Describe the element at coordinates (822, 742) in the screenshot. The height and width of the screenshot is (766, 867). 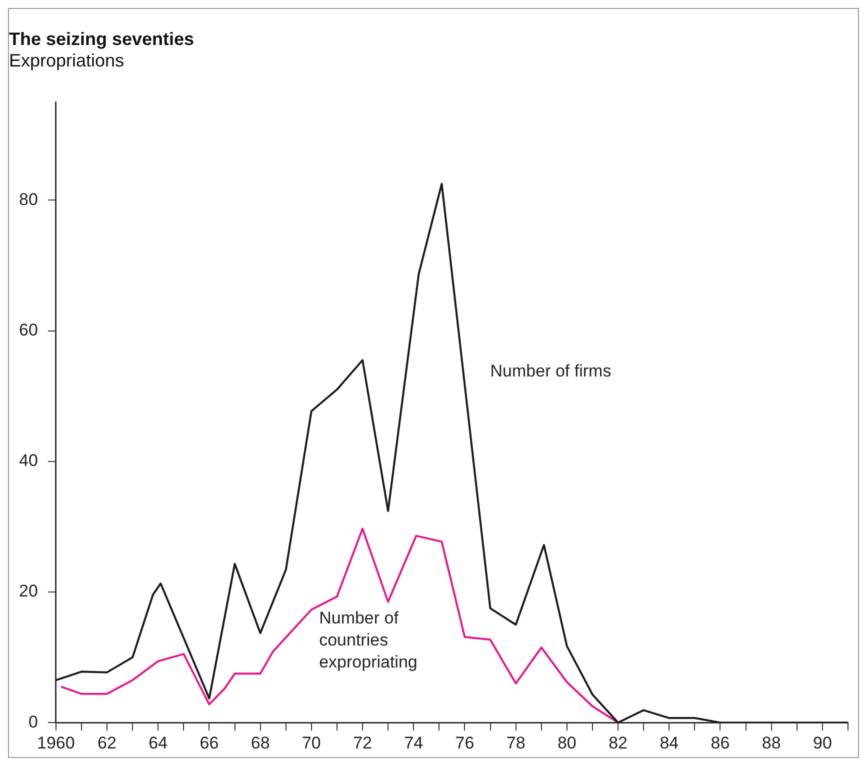
I see `x-tick-label: 90` at that location.